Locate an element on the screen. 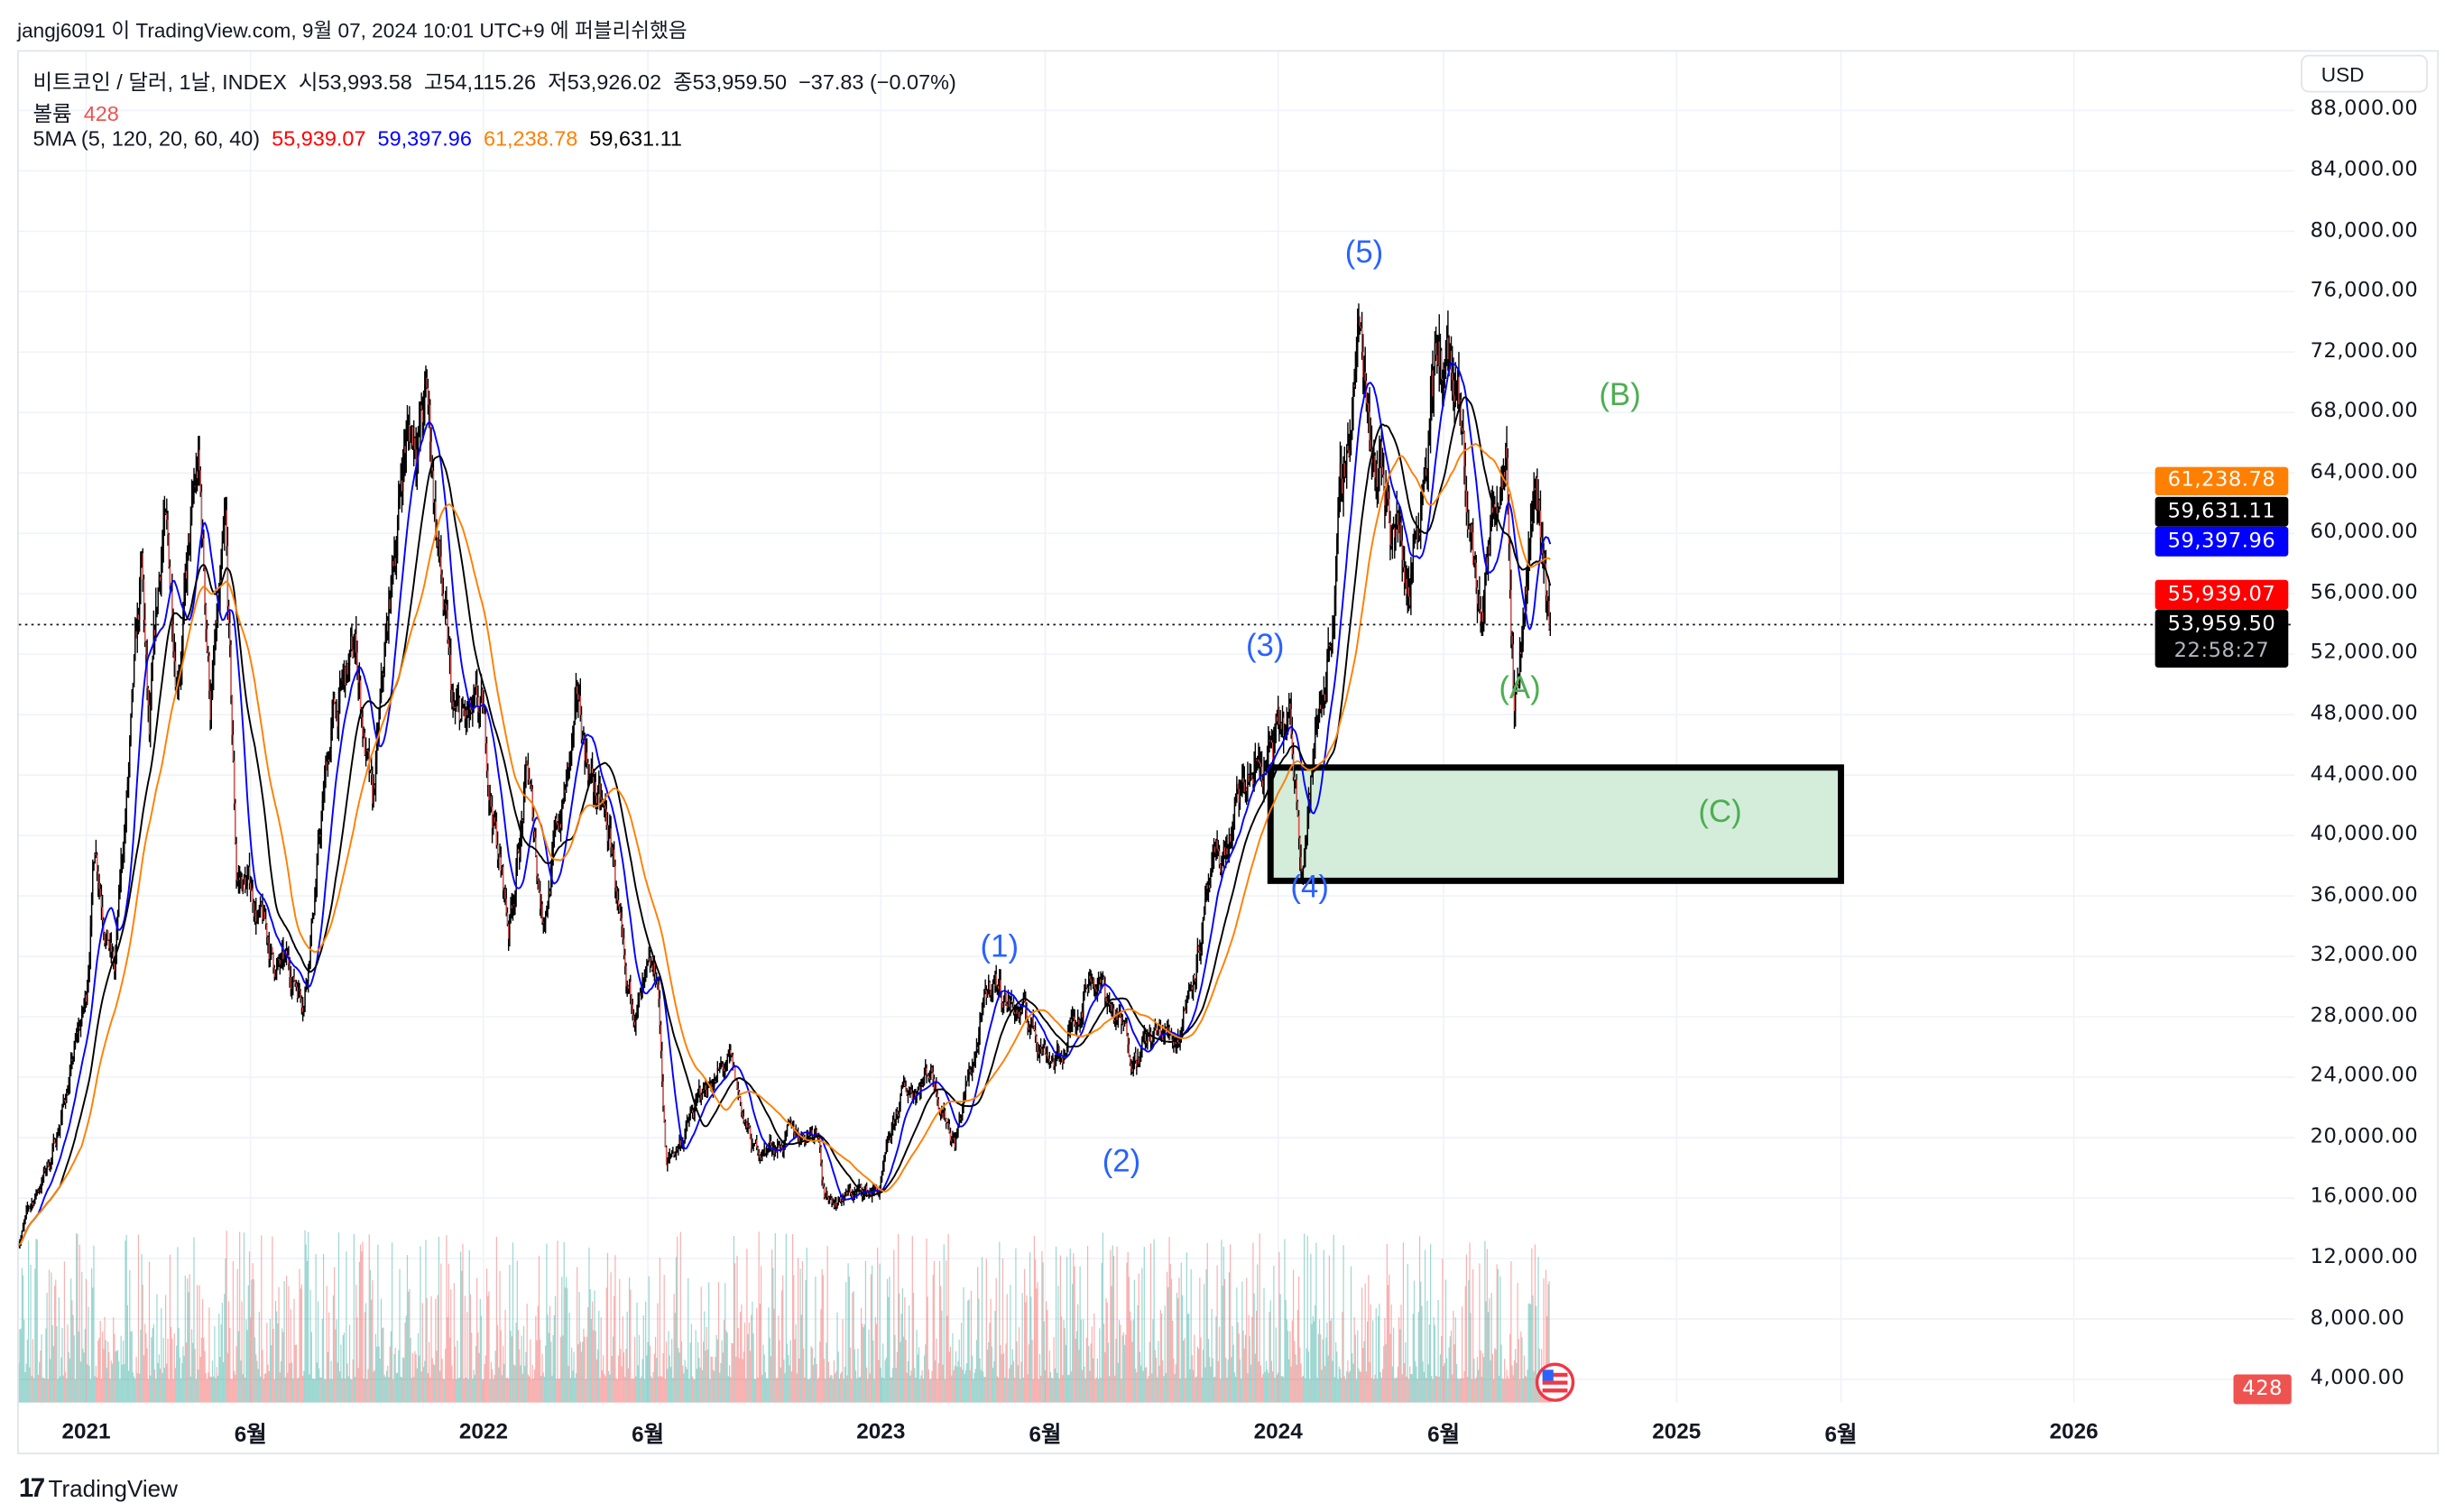 The height and width of the screenshot is (1512, 2445). wave-label: (5) is located at coordinates (1364, 253).